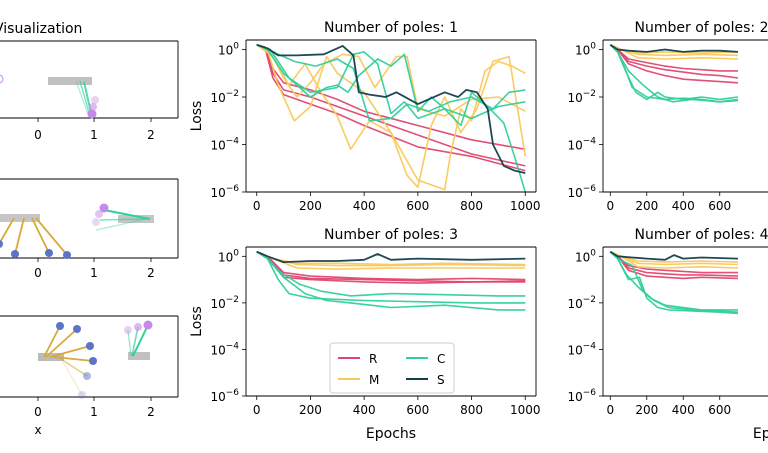  What do you see at coordinates (94, 408) in the screenshot?
I see `x-ticks-panel-3: 0 1 2` at bounding box center [94, 408].